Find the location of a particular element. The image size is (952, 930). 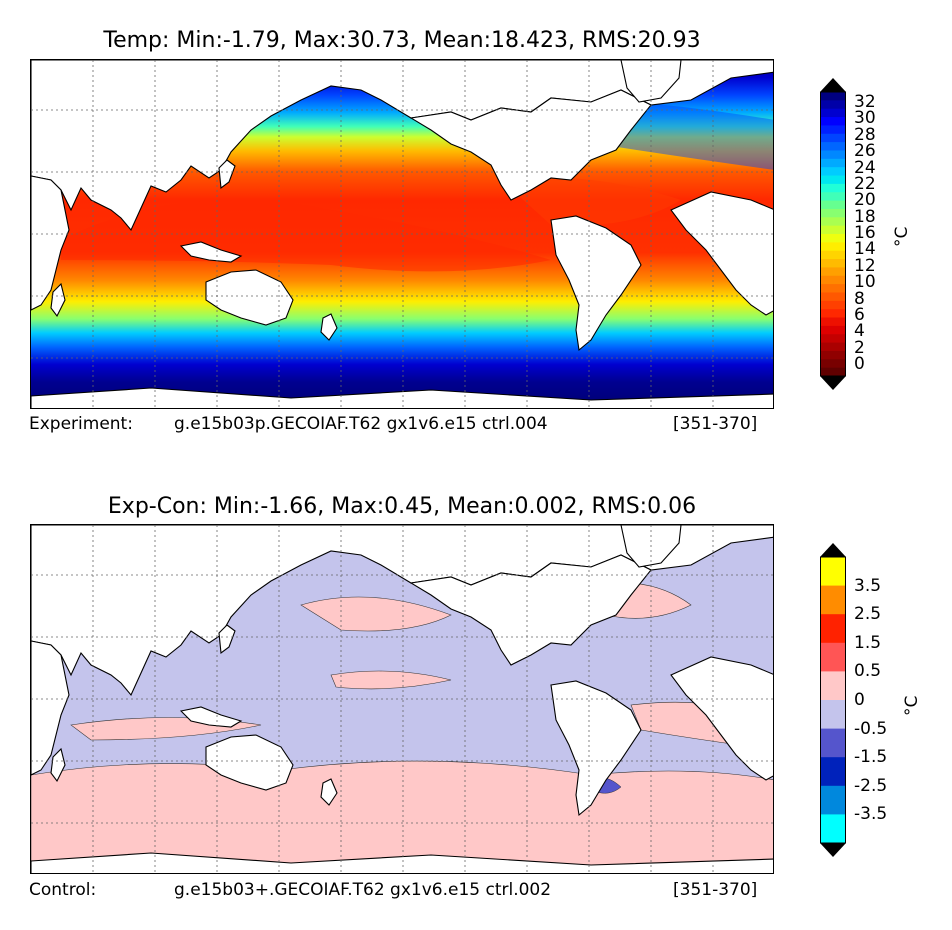

colorbar-tick-label: 2 is located at coordinates (859, 347).